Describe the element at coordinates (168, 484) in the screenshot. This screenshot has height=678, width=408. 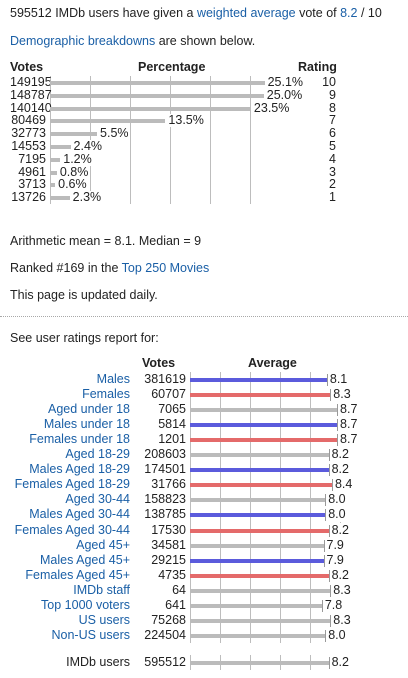
I see `report-row-votes: 31766` at that location.